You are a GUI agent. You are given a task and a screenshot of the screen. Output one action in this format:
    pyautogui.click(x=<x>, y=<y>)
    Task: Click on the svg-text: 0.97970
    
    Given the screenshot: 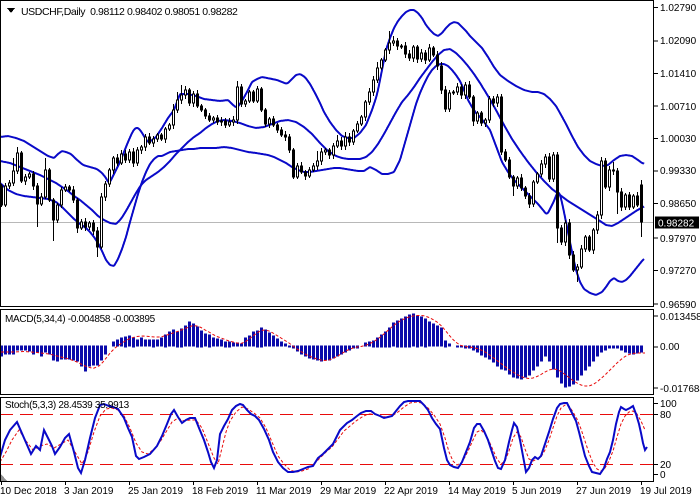 What is the action you would take?
    pyautogui.click(x=678, y=239)
    